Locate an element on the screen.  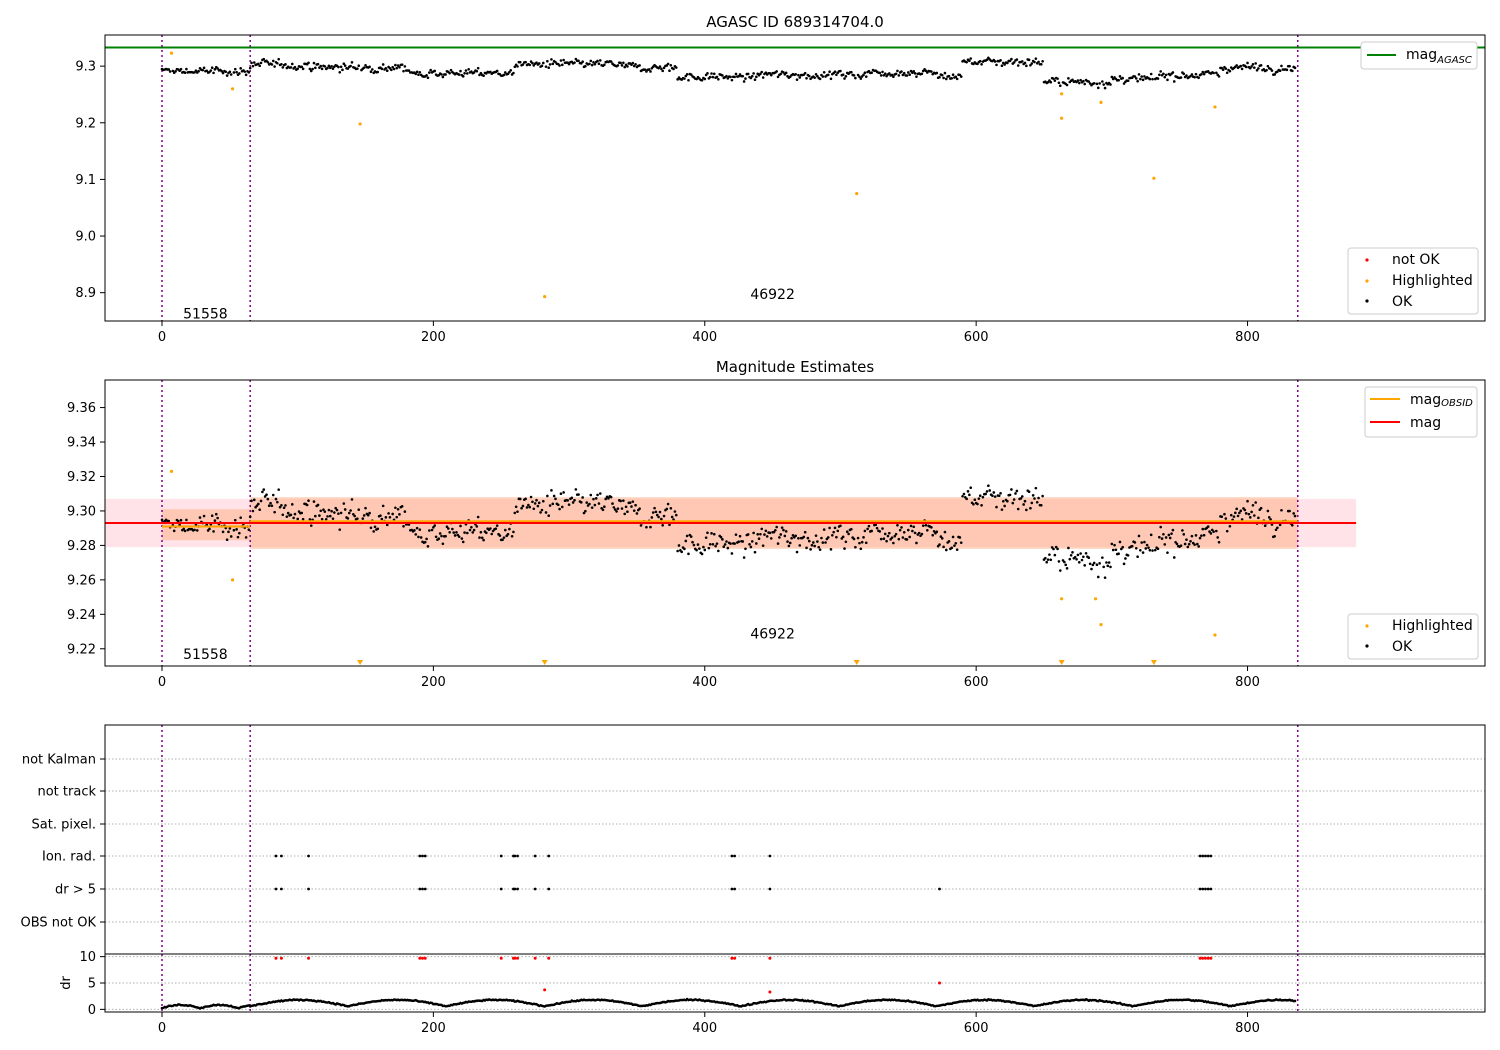
dr-panel: 0 200 400 600 800 0 5 10 dr is located at coordinates (772, 993).